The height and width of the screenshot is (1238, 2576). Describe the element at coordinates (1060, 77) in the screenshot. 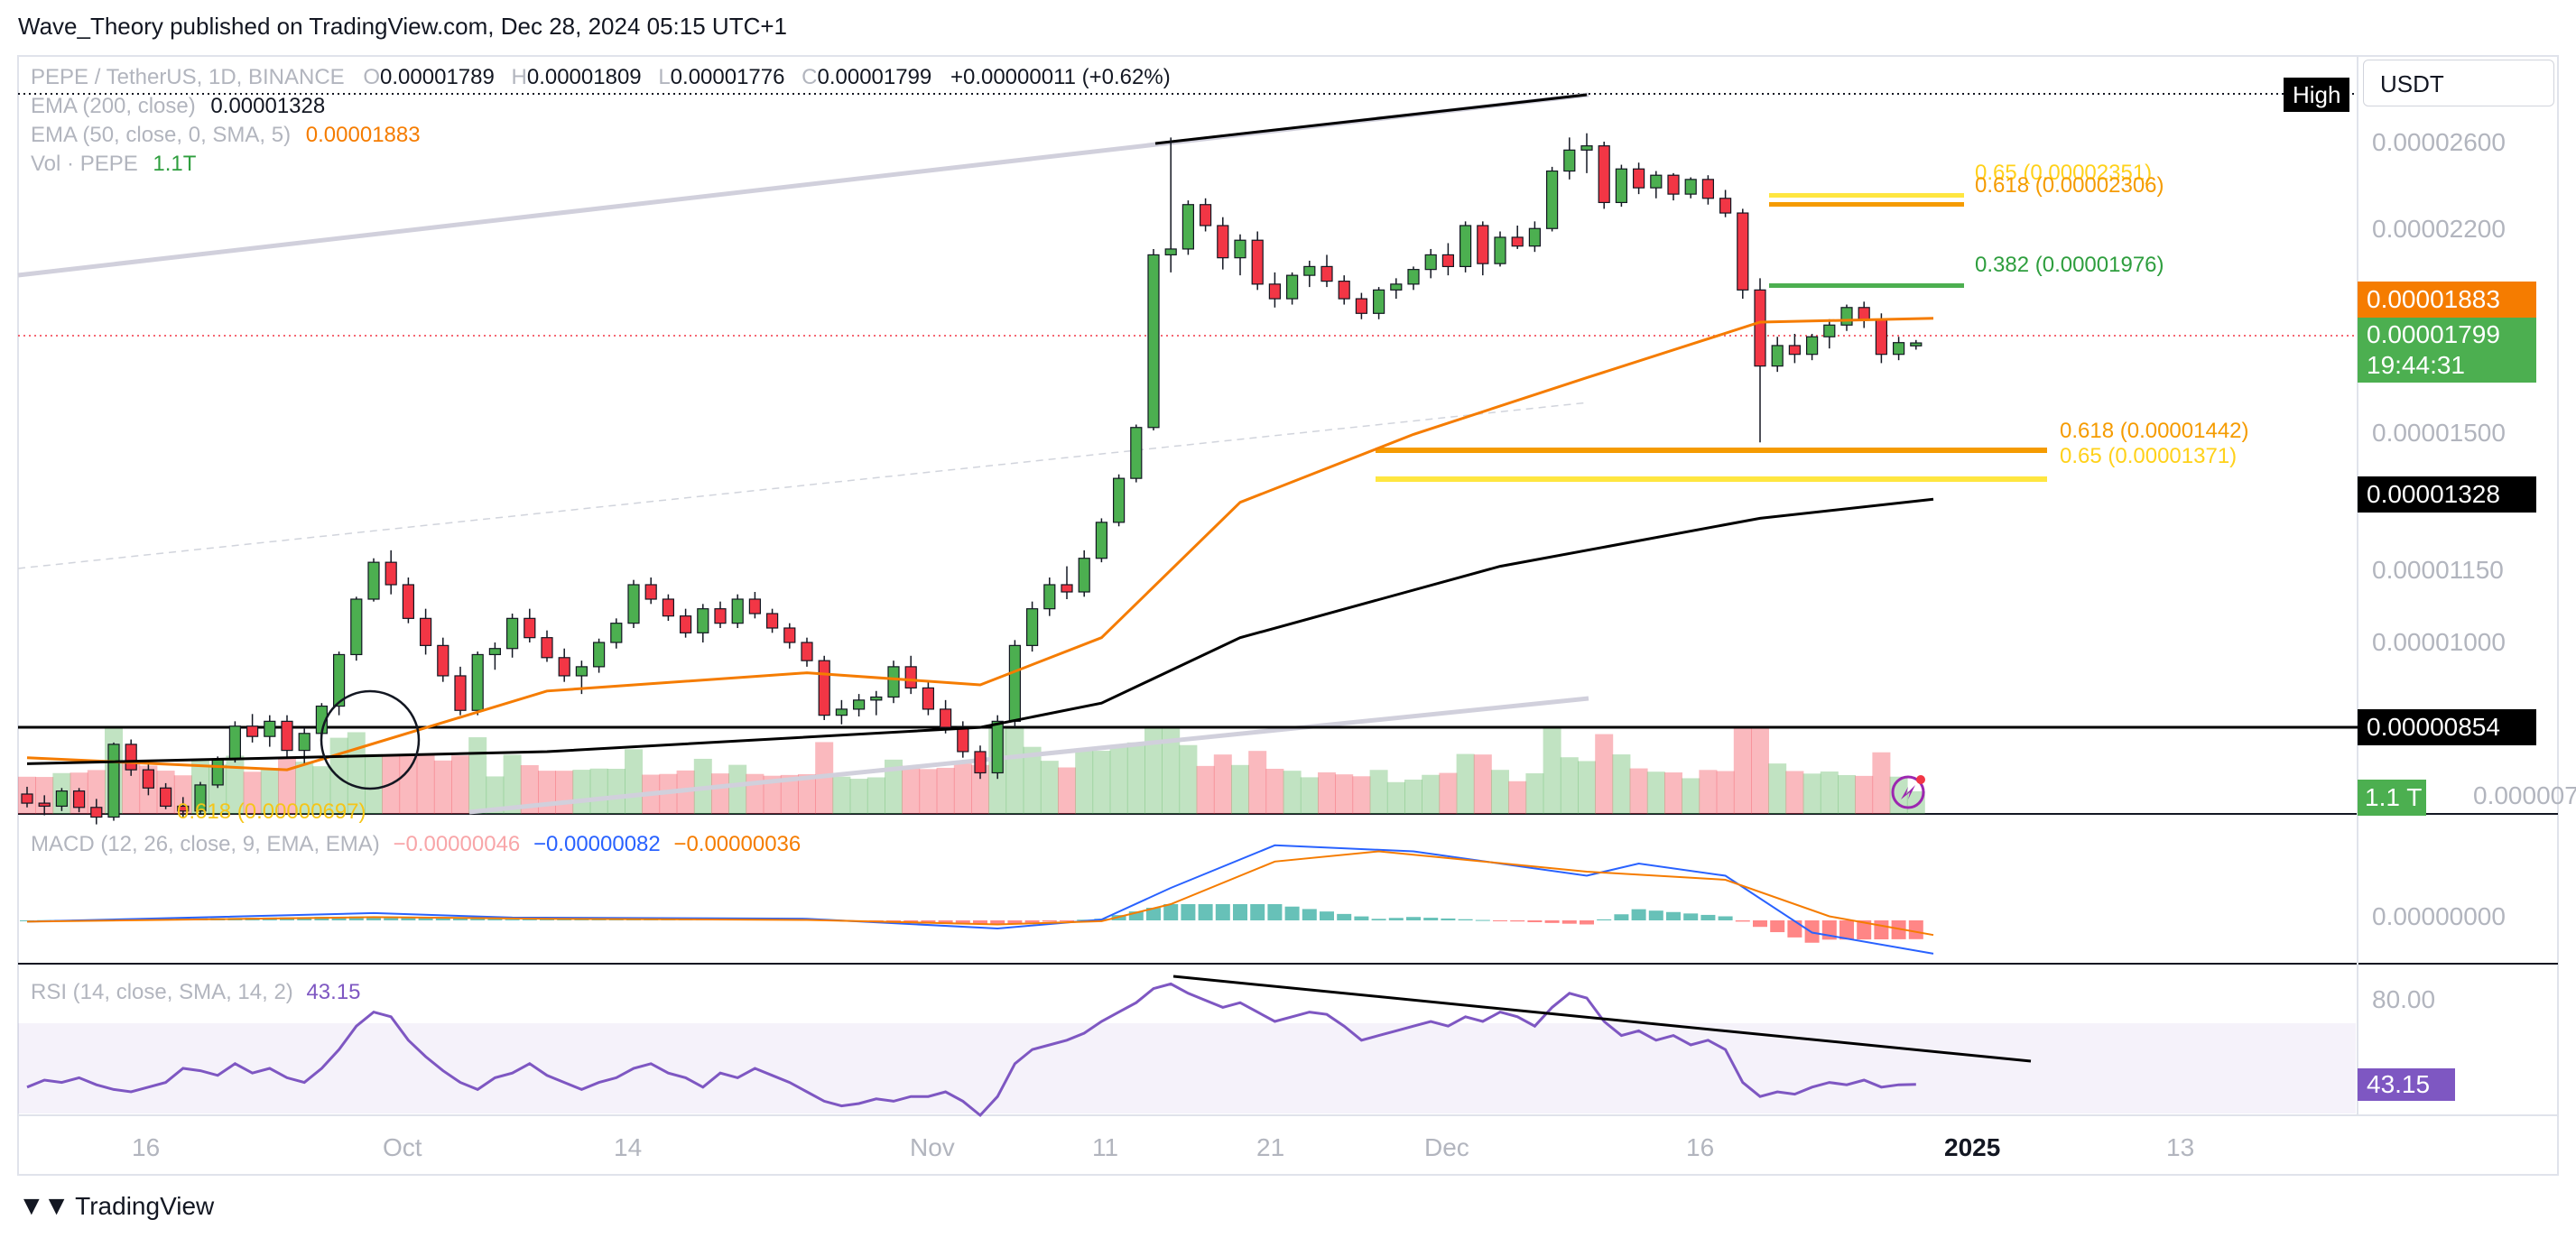

I see `change-value: +0.00000011 (+0.62%)` at that location.